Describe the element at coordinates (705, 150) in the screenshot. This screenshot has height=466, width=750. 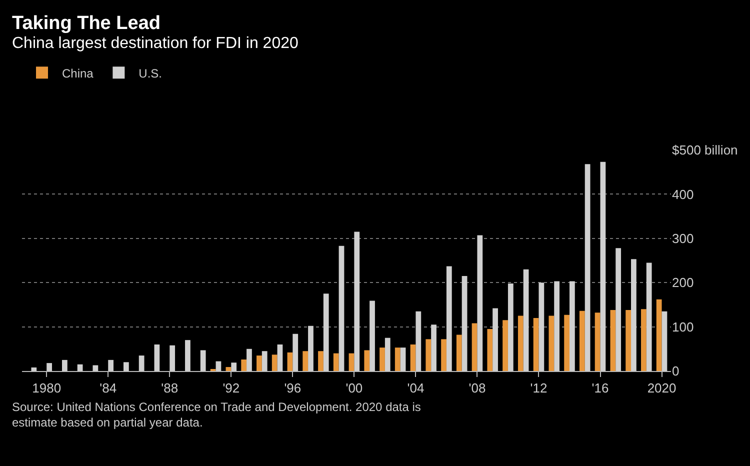
I see `y-tick-label: $500 billion` at that location.